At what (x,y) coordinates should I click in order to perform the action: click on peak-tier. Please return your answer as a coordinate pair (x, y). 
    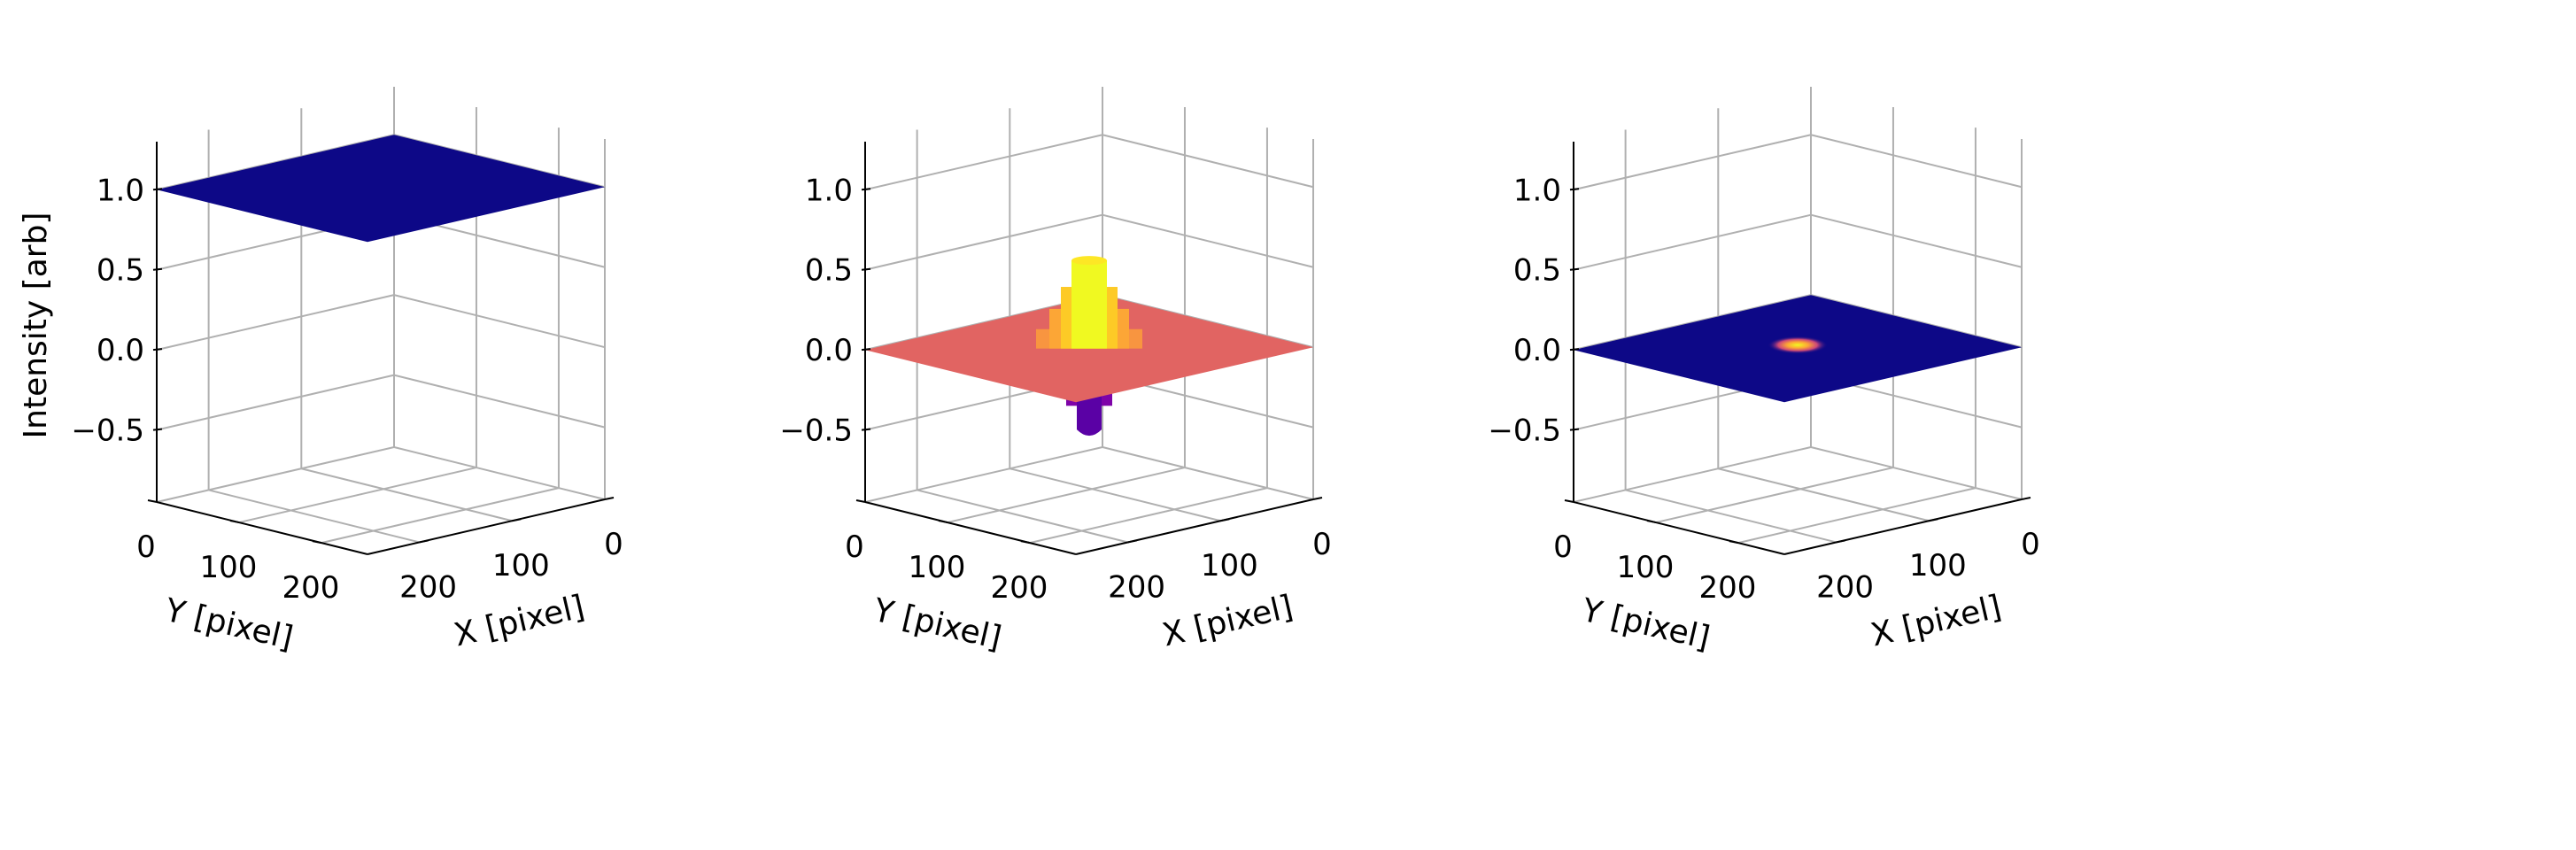
    Looking at the image, I should click on (1089, 304).